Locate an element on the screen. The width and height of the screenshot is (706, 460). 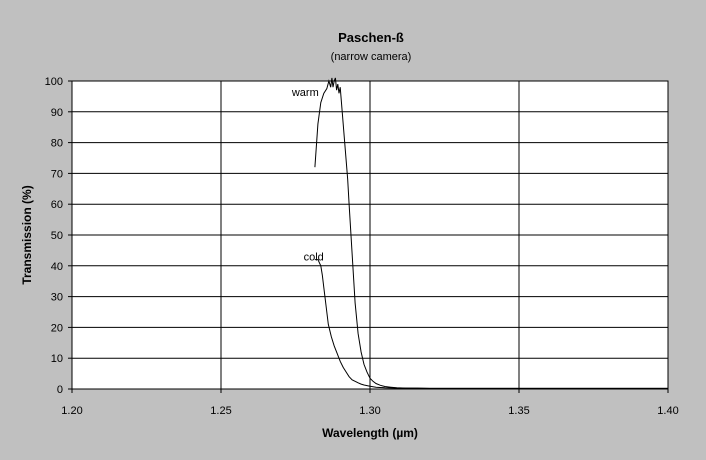
y-tick-label: 30 is located at coordinates (57, 298).